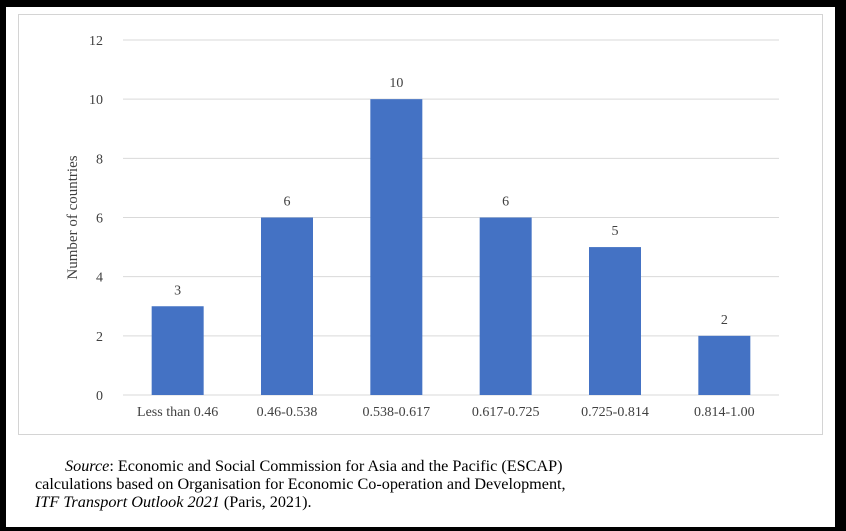 Image resolution: width=846 pixels, height=531 pixels. Describe the element at coordinates (396, 83) in the screenshot. I see `data-label: 10` at that location.